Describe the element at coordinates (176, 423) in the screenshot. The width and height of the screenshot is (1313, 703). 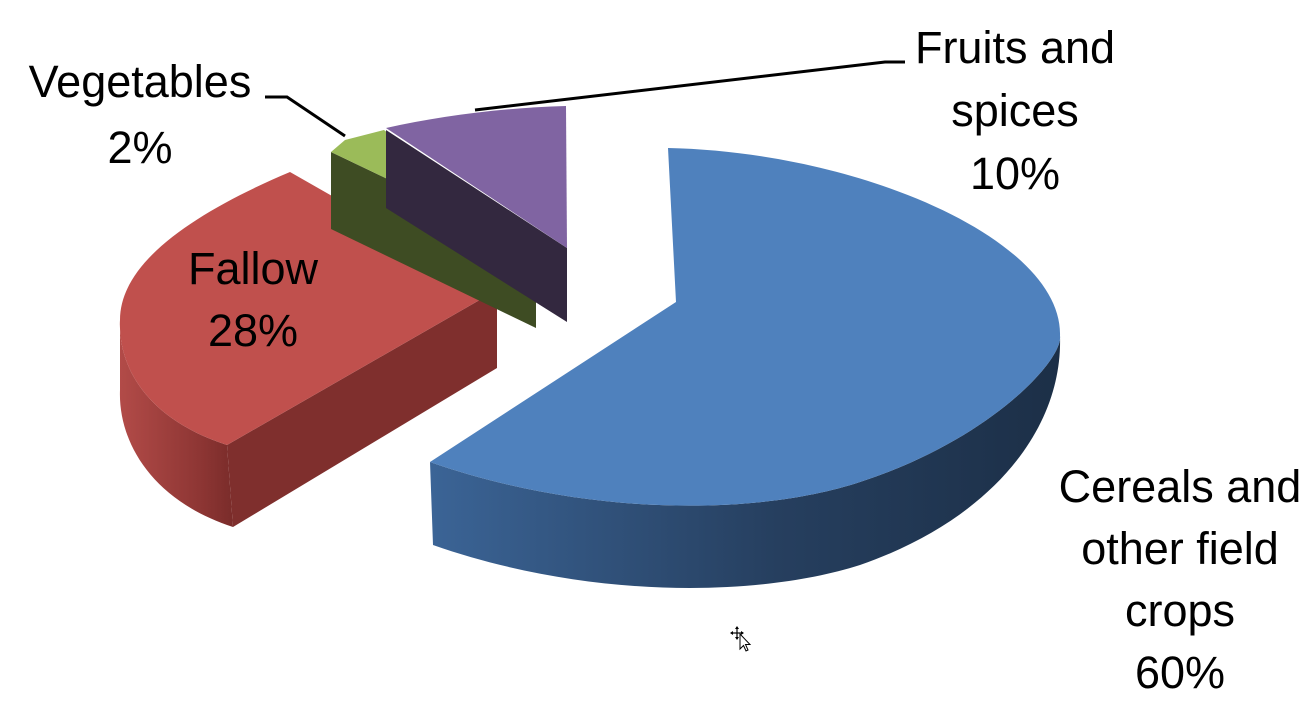
I see `slice-fallow-outer-side` at that location.